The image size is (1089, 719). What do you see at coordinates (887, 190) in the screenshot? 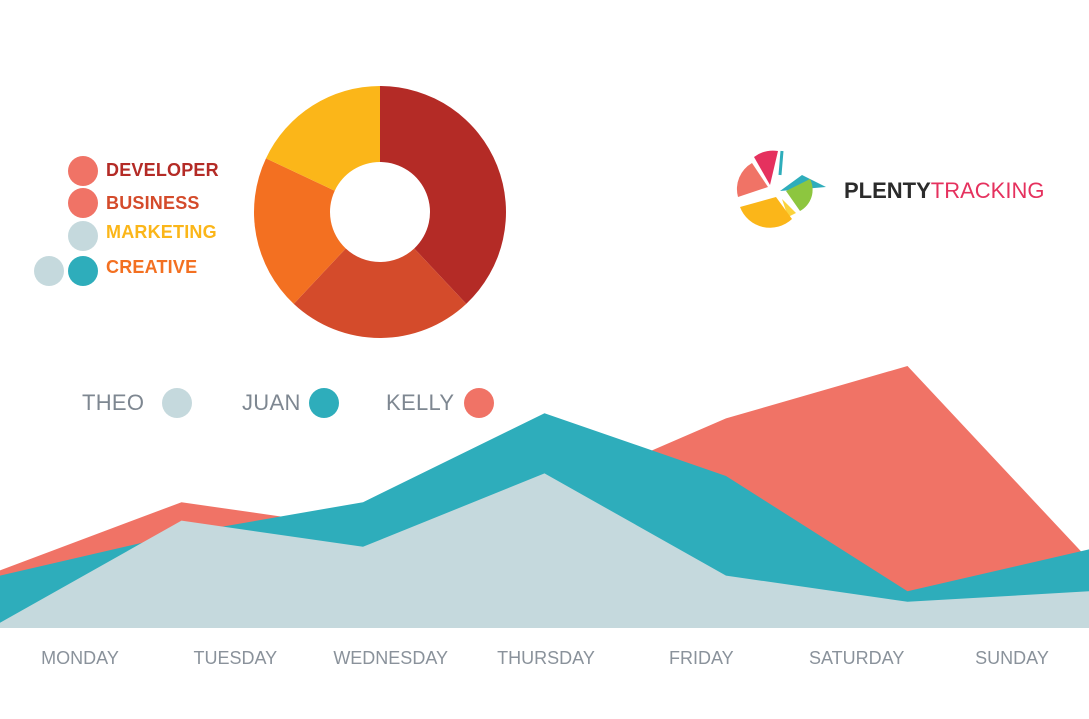
I see `brand-name-bold: PLENTY` at bounding box center [887, 190].